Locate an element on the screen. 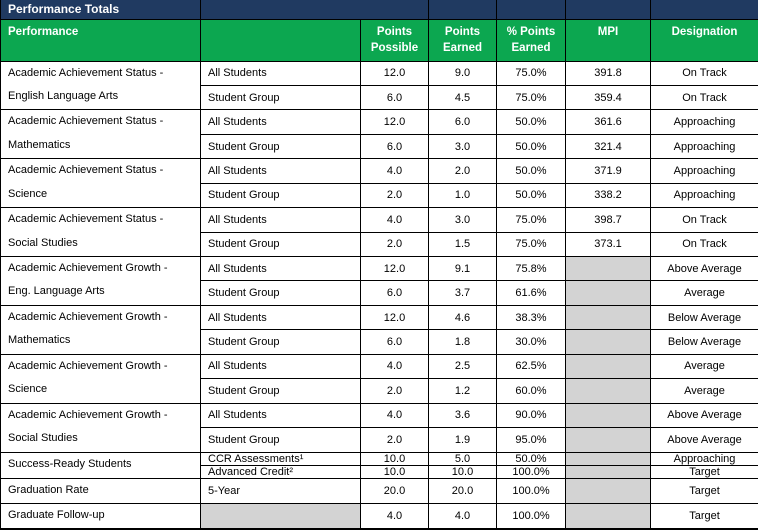 The image size is (758, 530). header-mpi: MPI is located at coordinates (608, 40).